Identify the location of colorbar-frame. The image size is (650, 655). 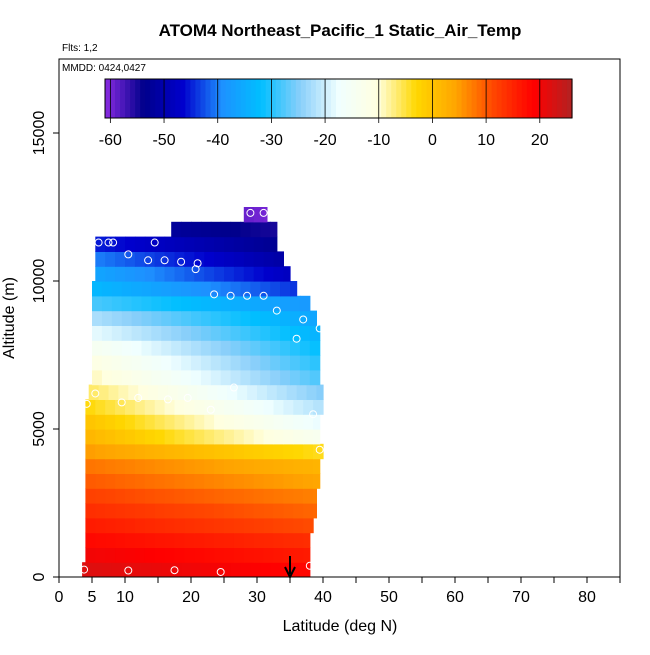
(338, 98).